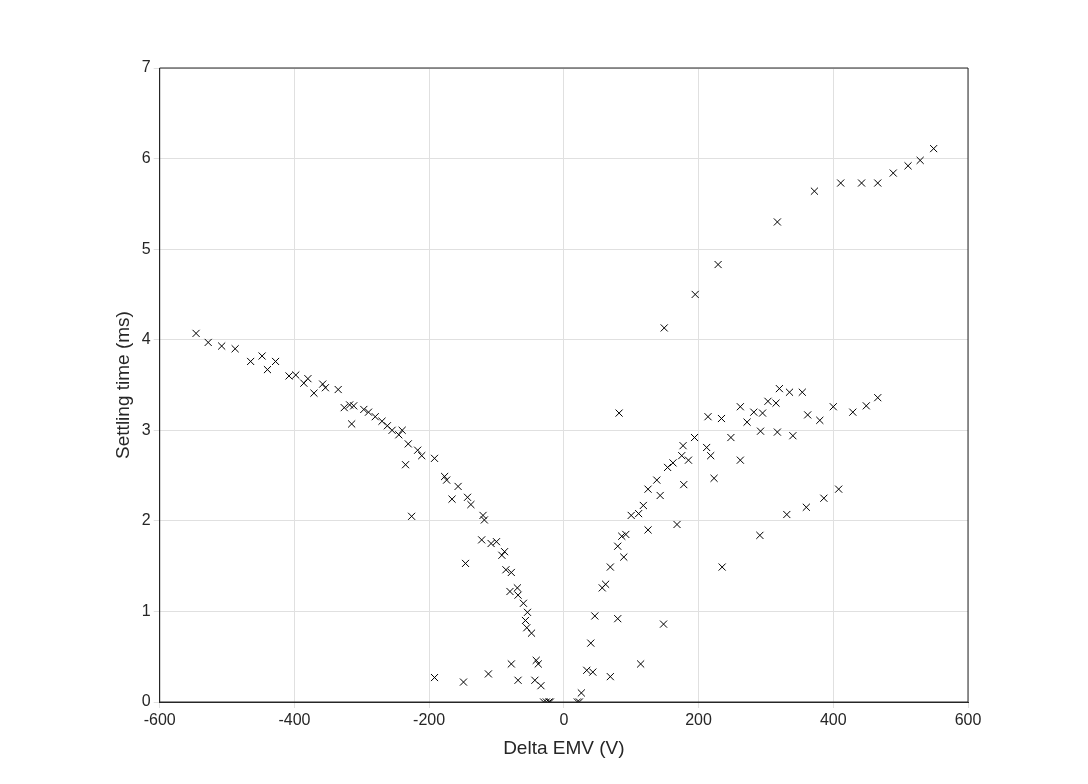 This screenshot has height=784, width=1088. I want to click on y-tick-label: 5, so click(146, 248).